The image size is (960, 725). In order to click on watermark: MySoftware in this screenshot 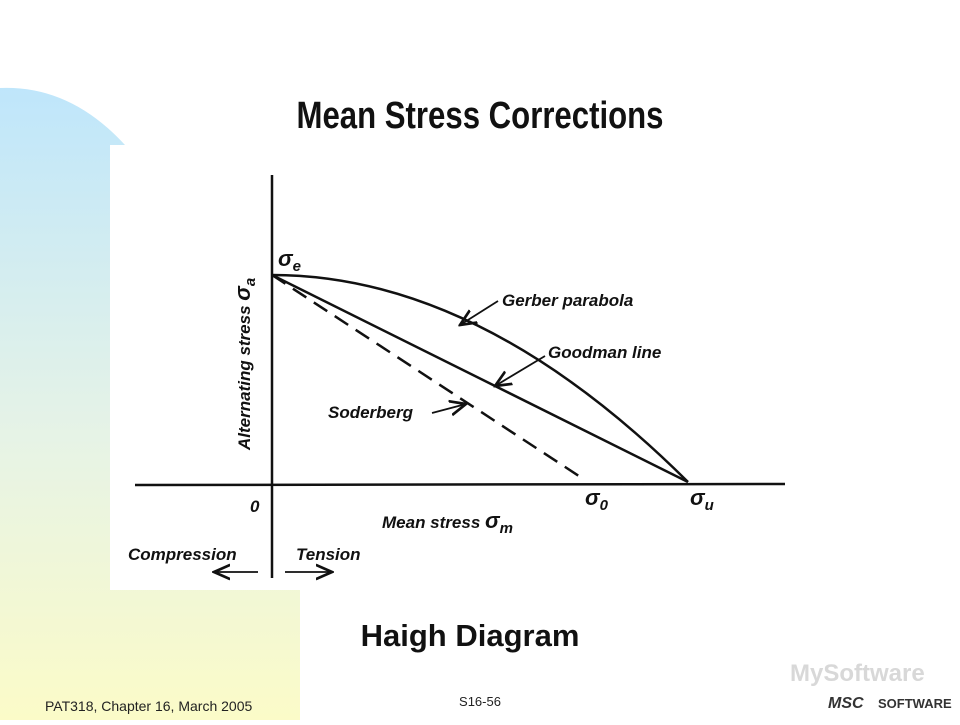, I will do `click(857, 673)`.